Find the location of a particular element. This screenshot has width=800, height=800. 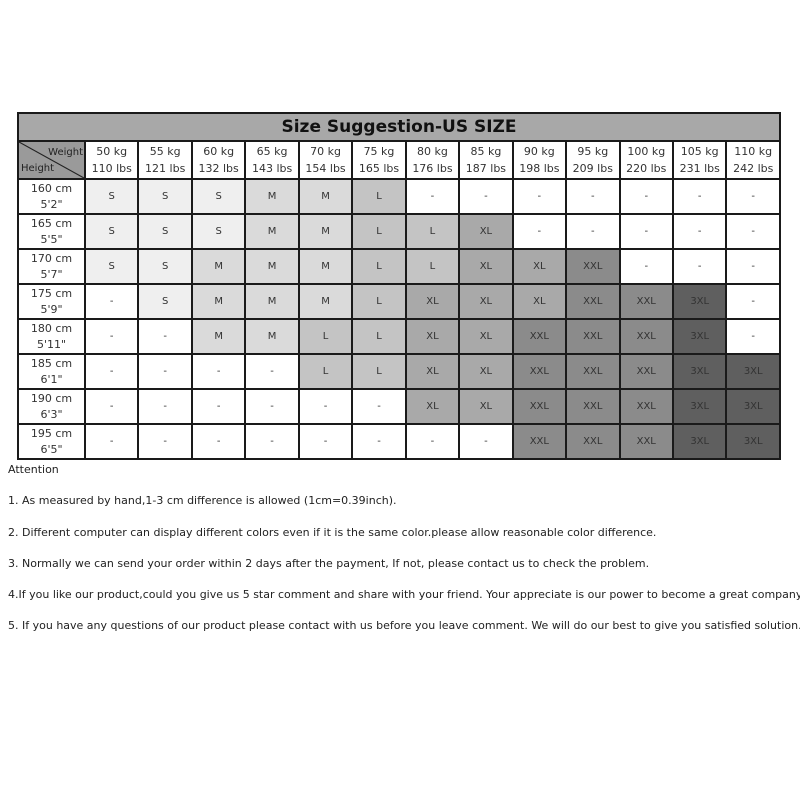

table-row: 170 cm 5'7" S S M M M L L XL XL XXL - - - is located at coordinates (399, 266).